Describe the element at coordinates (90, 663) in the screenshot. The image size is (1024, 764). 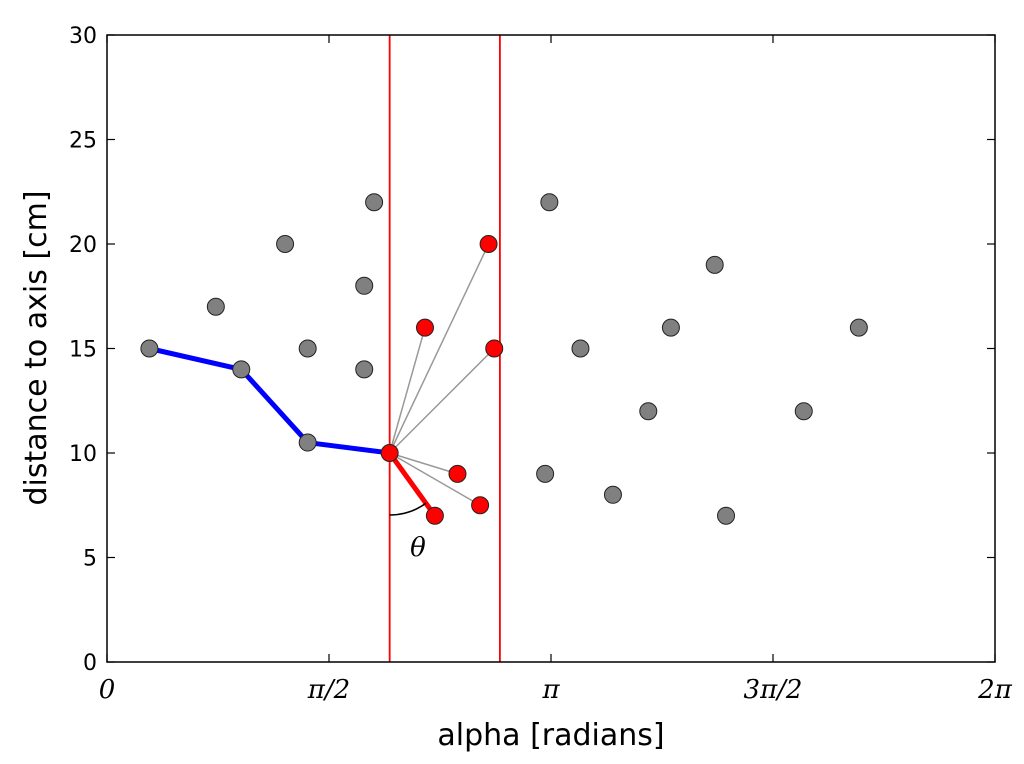
I see `y-tick-label-0: 0` at that location.